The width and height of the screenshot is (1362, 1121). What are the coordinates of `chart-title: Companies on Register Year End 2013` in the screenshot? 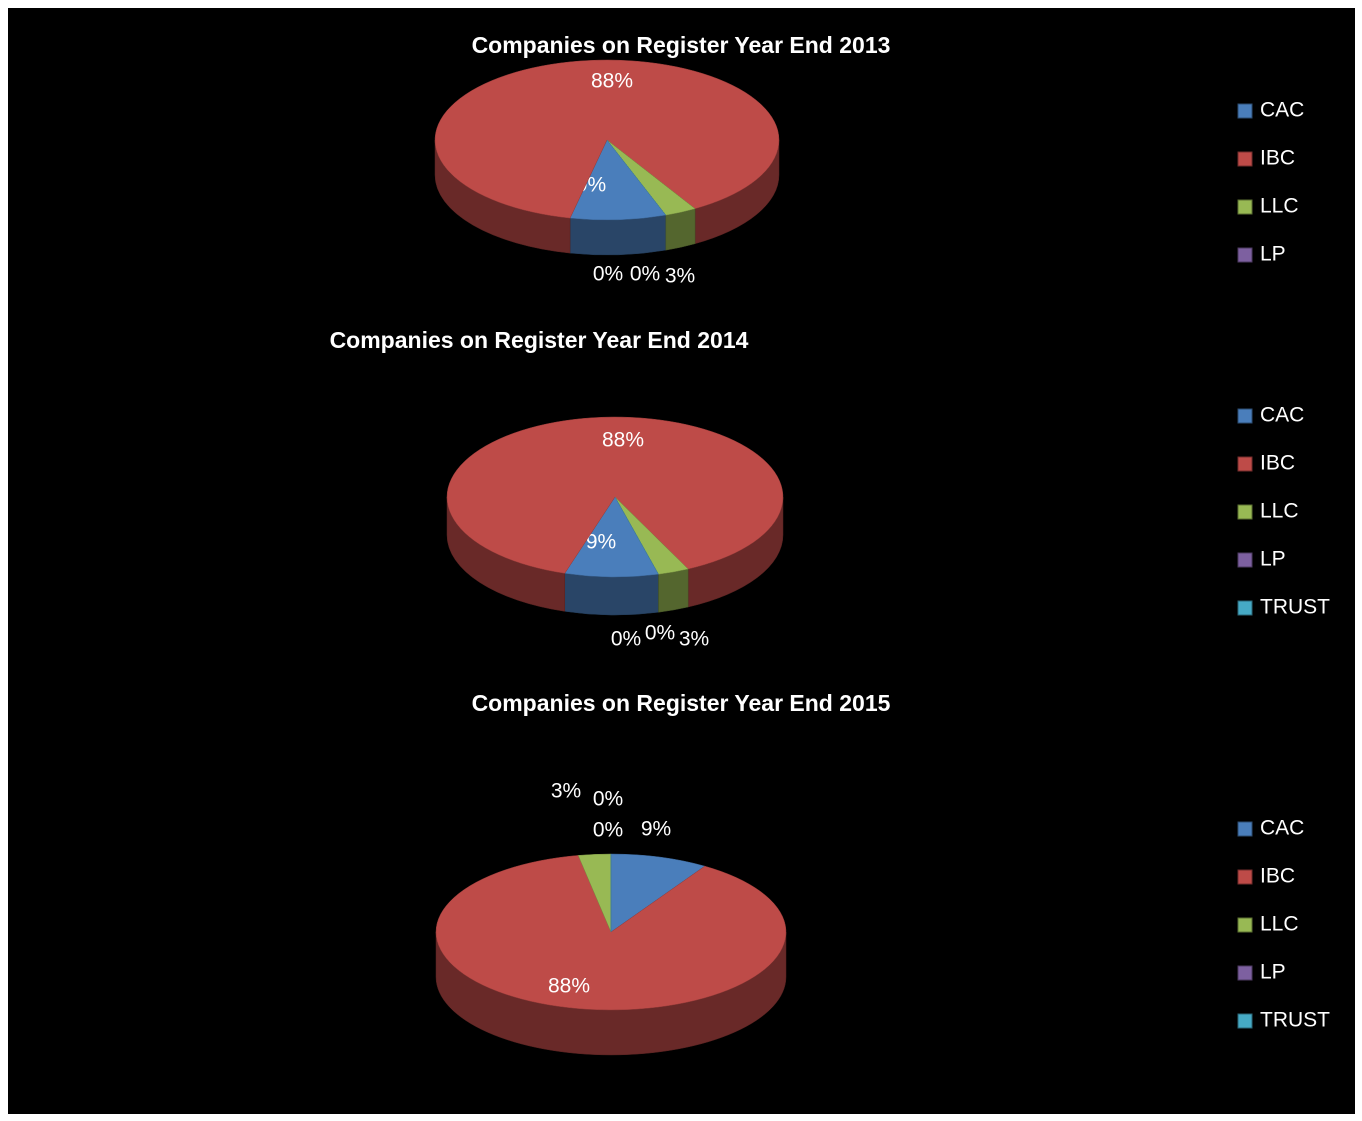 It's located at (681, 45).